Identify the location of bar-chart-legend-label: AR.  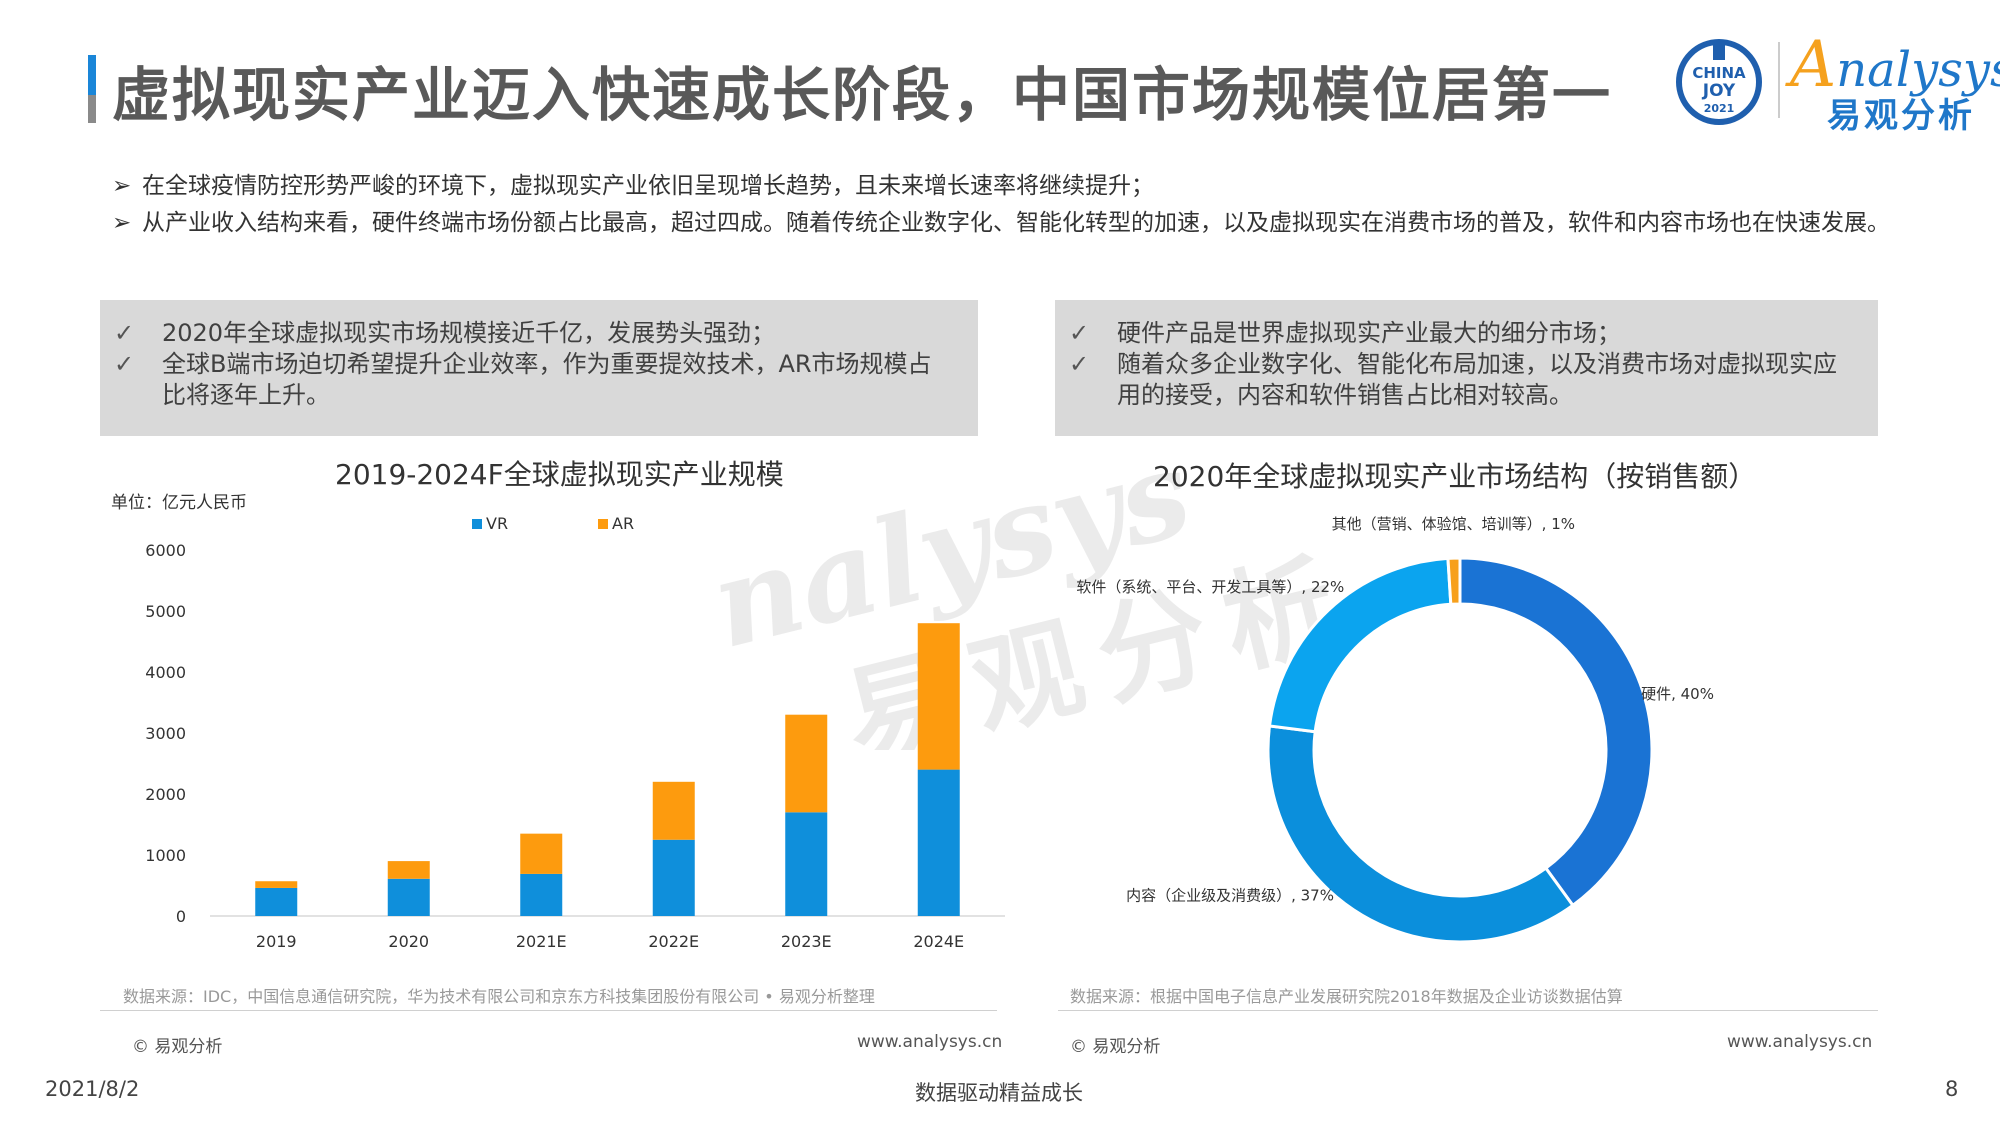
(623, 523).